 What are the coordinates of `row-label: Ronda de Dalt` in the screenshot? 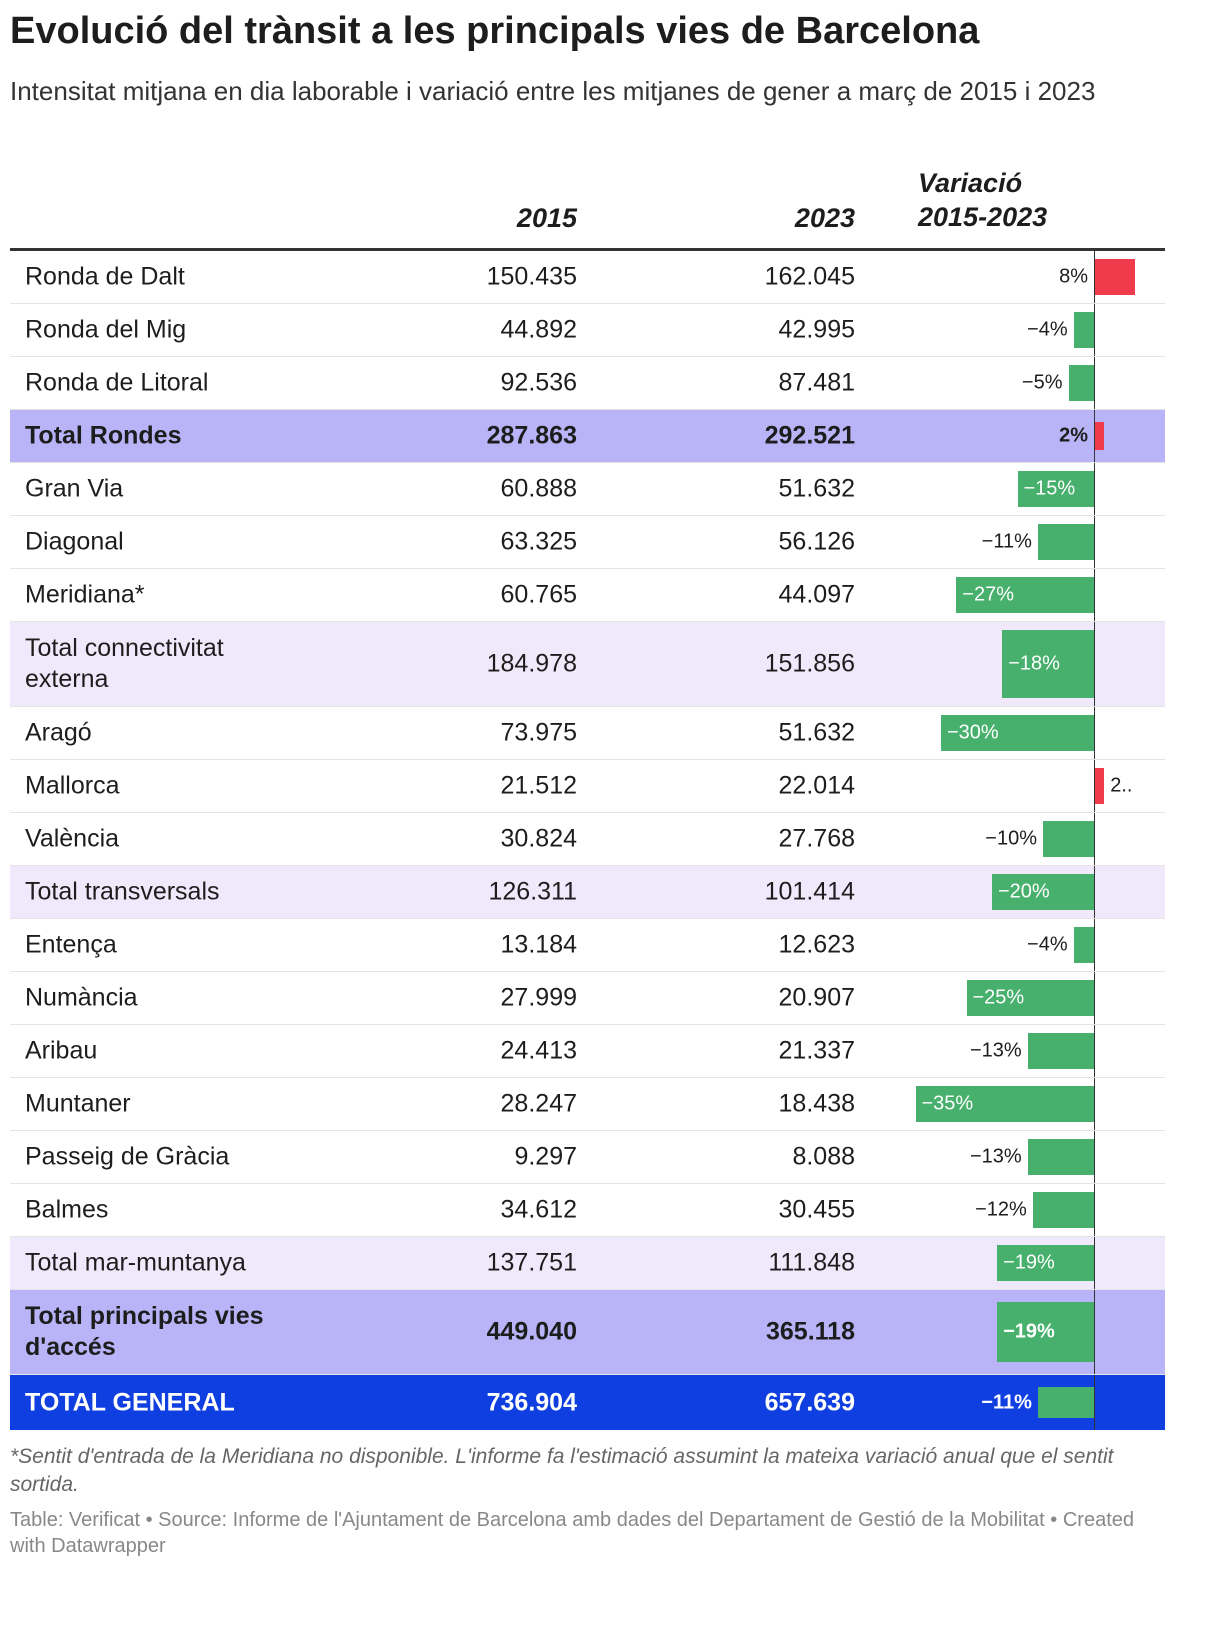 It's located at (105, 276).